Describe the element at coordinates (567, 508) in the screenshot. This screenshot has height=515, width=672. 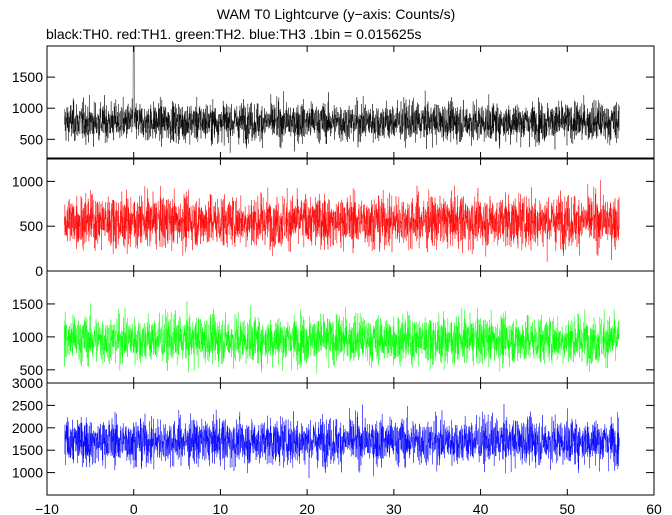
I see `x-tick-label-50: 50` at that location.